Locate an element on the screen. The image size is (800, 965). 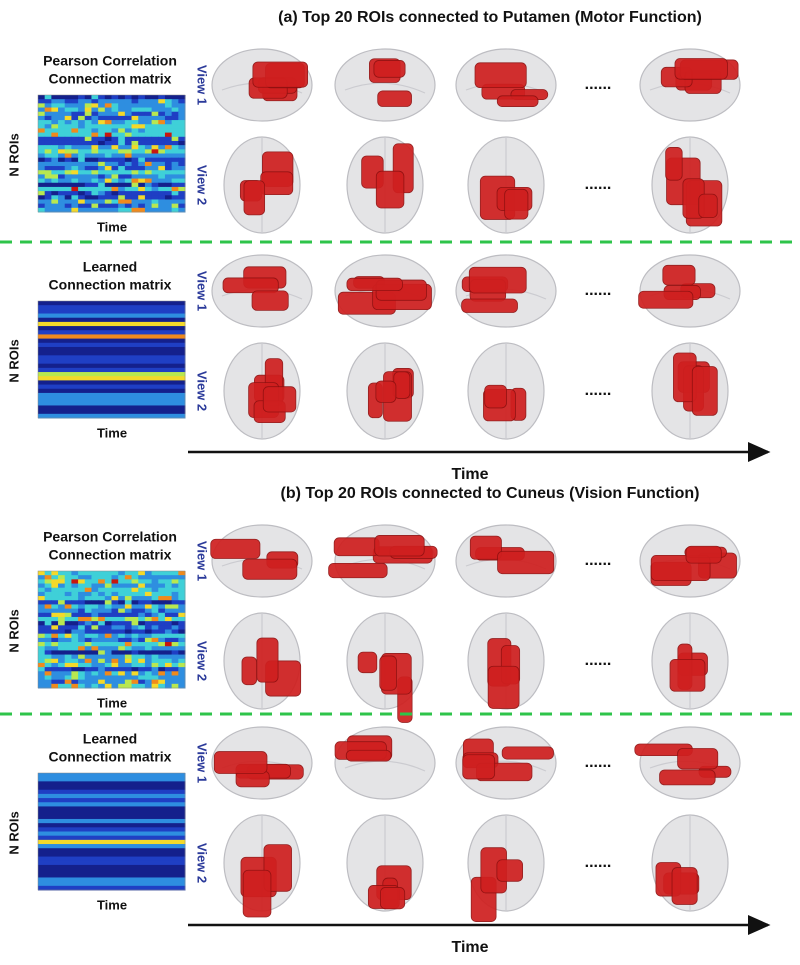
connection-matrix is located at coordinates (111, 153).